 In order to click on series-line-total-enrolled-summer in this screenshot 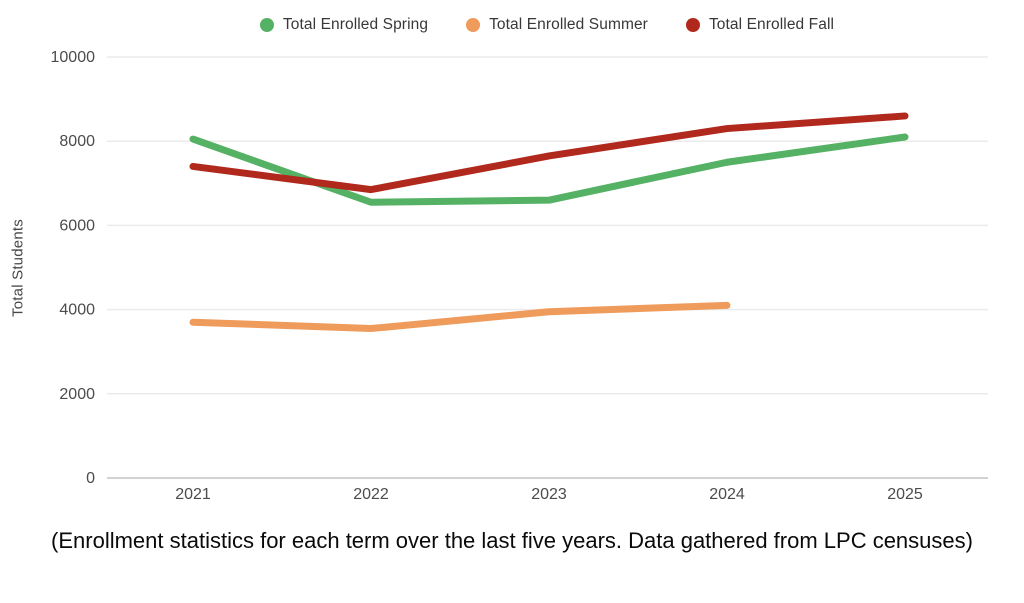, I will do `click(460, 317)`.